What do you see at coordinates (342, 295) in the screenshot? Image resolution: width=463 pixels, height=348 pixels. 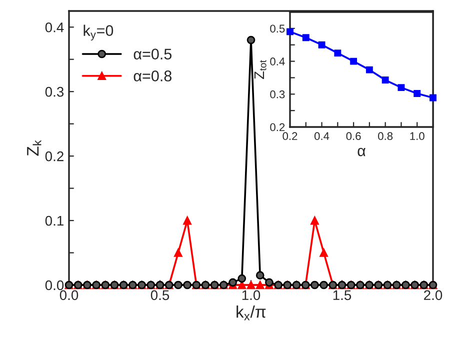 I see `x-tick-label: 1.5` at bounding box center [342, 295].